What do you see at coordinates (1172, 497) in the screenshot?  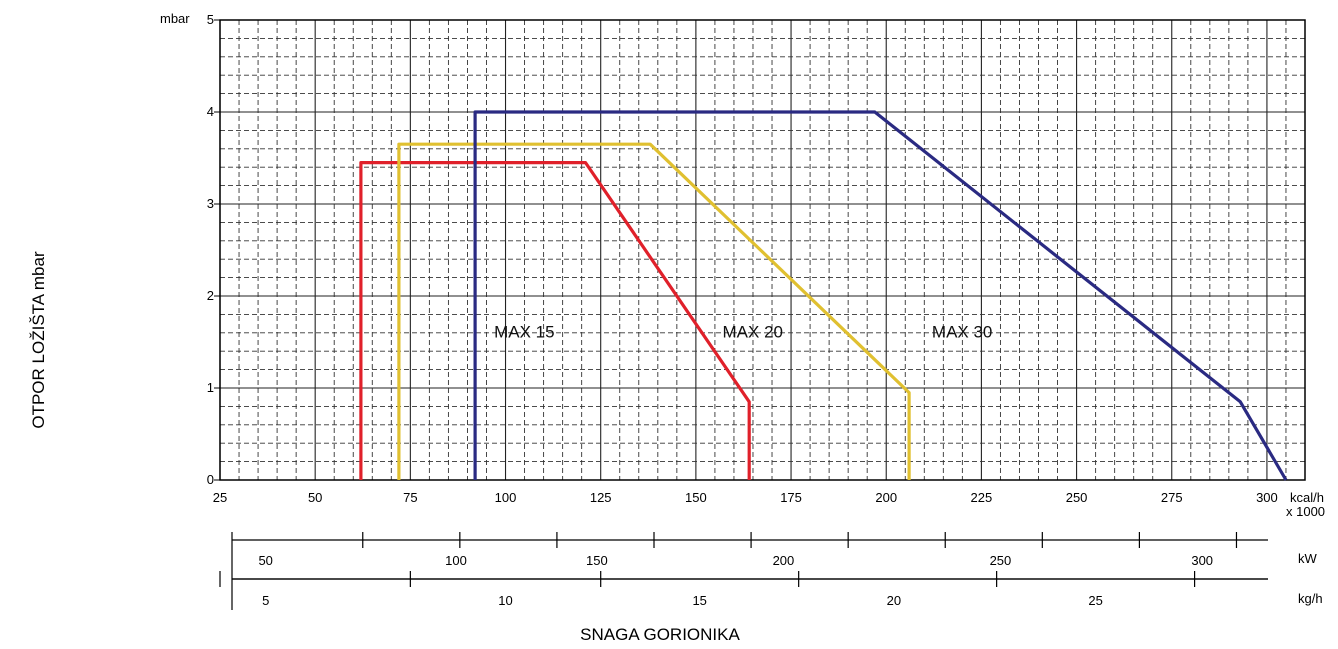 I see `x-tick-label: 275` at bounding box center [1172, 497].